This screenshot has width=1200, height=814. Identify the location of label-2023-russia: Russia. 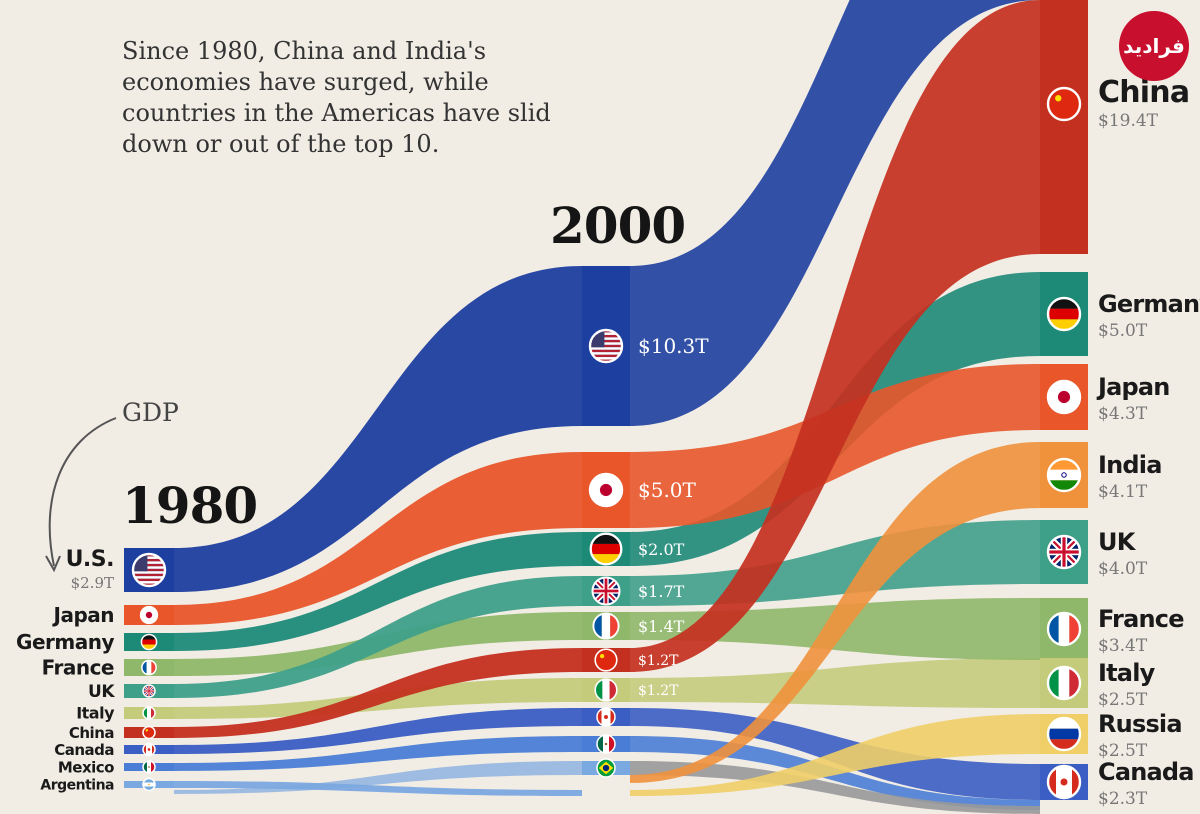
(1140, 724).